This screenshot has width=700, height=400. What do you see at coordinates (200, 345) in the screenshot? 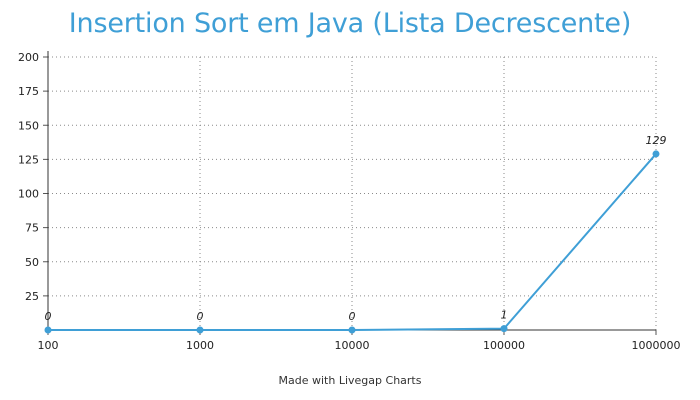
I see `x-tick-label: 1000` at bounding box center [200, 345].